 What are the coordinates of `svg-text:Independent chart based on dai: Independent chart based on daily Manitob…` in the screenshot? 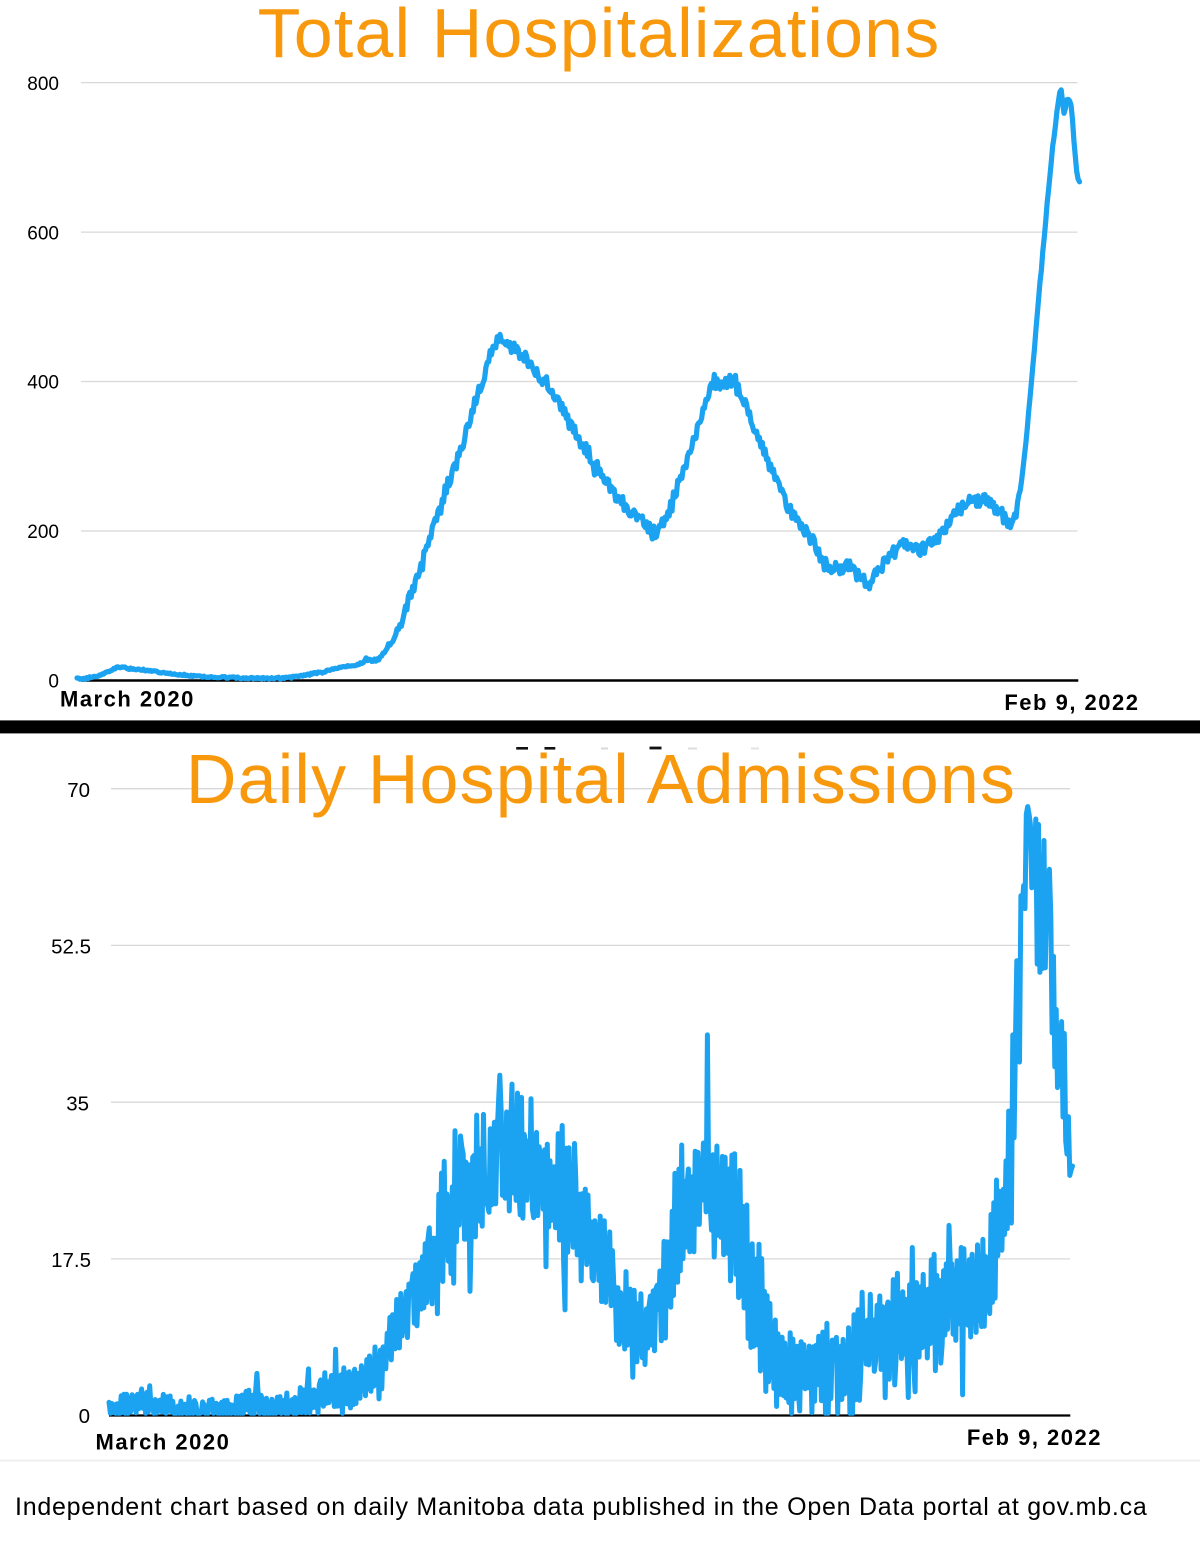 It's located at (581, 1507).